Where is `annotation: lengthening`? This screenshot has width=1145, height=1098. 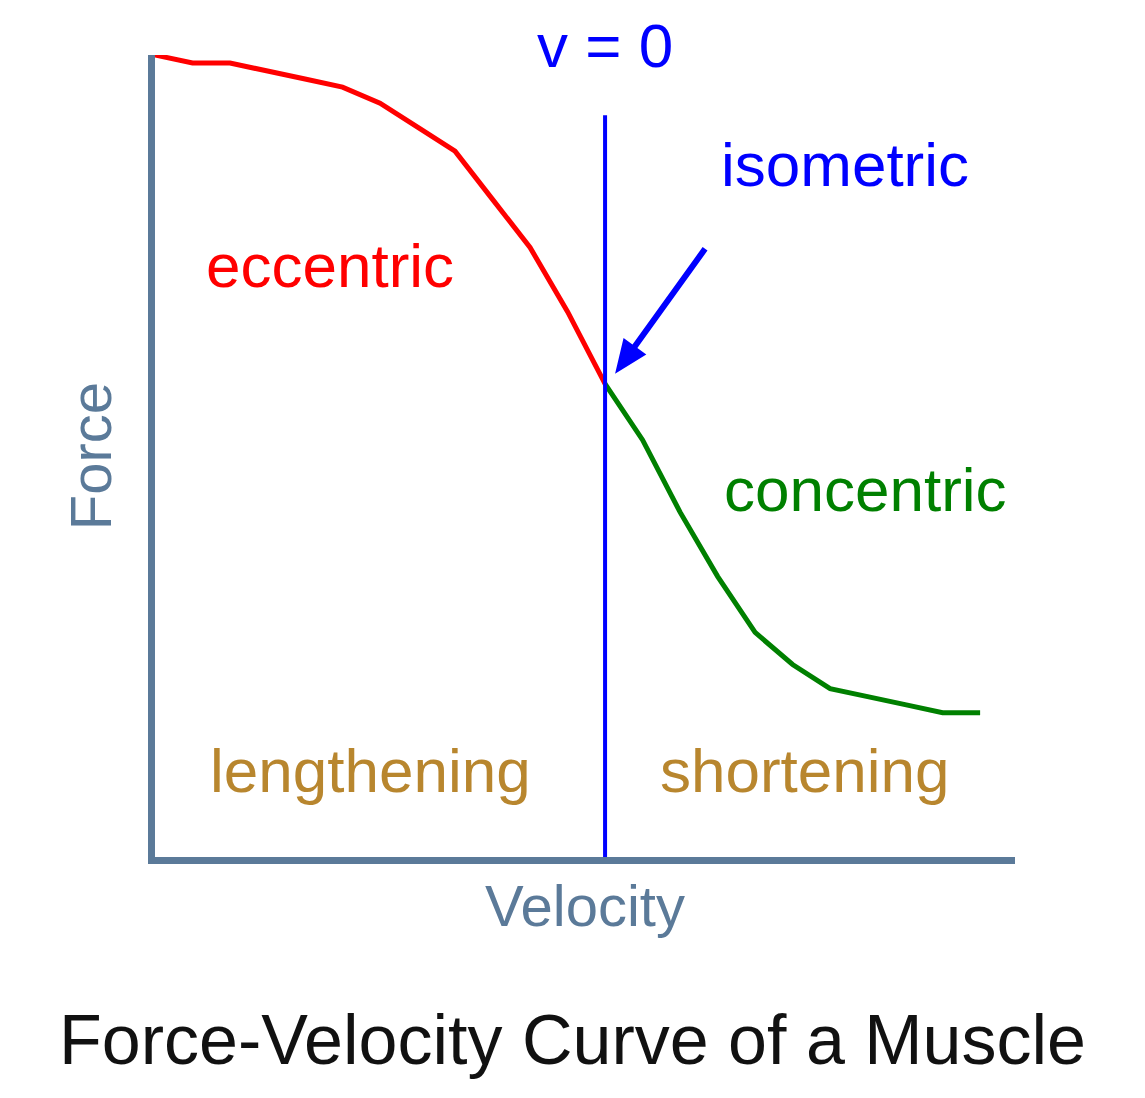
annotation: lengthening is located at coordinates (370, 770).